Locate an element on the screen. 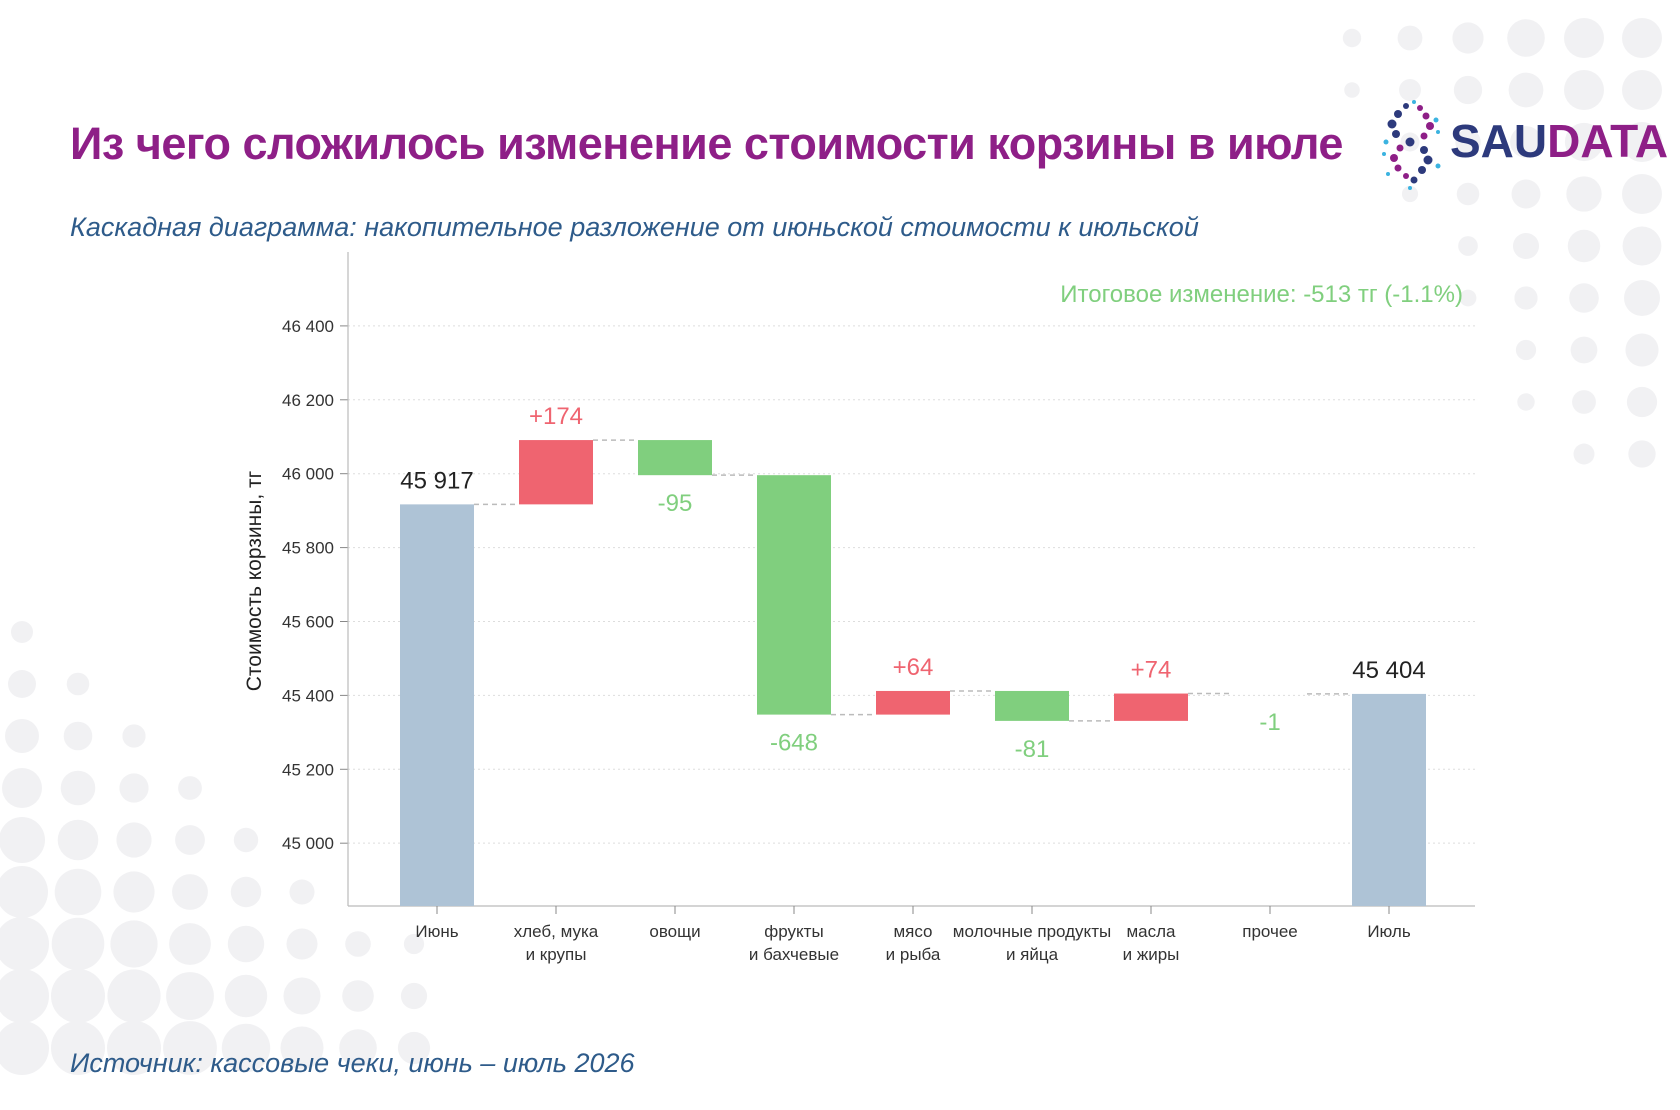 The image size is (1680, 1110). x-tick-label: овощи is located at coordinates (674, 931).